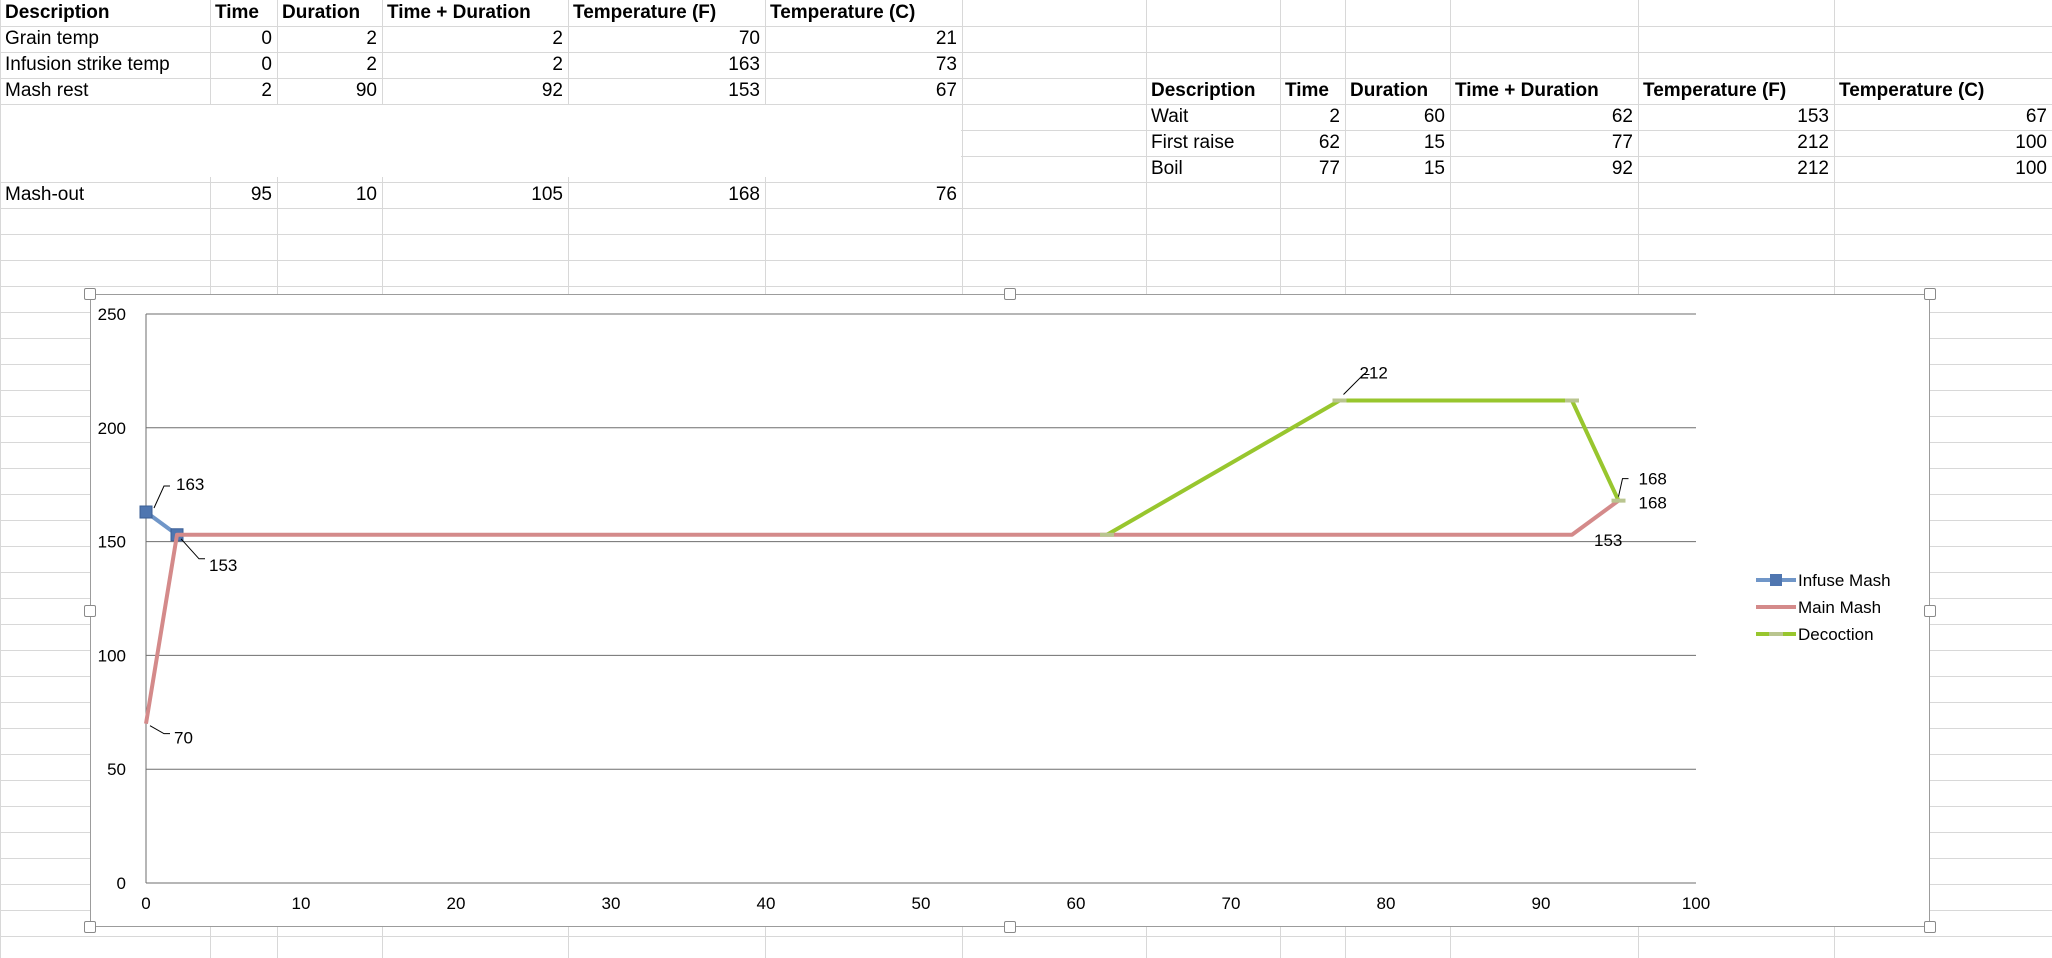 The image size is (2052, 958). What do you see at coordinates (1374, 372) in the screenshot?
I see `data-label: 212` at bounding box center [1374, 372].